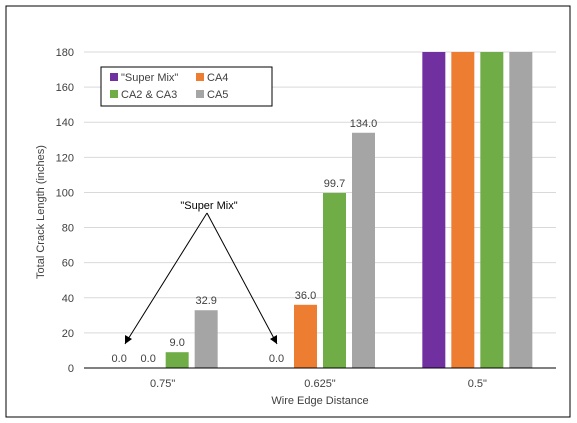  Describe the element at coordinates (217, 78) in the screenshot. I see `legend-label: CA4` at that location.